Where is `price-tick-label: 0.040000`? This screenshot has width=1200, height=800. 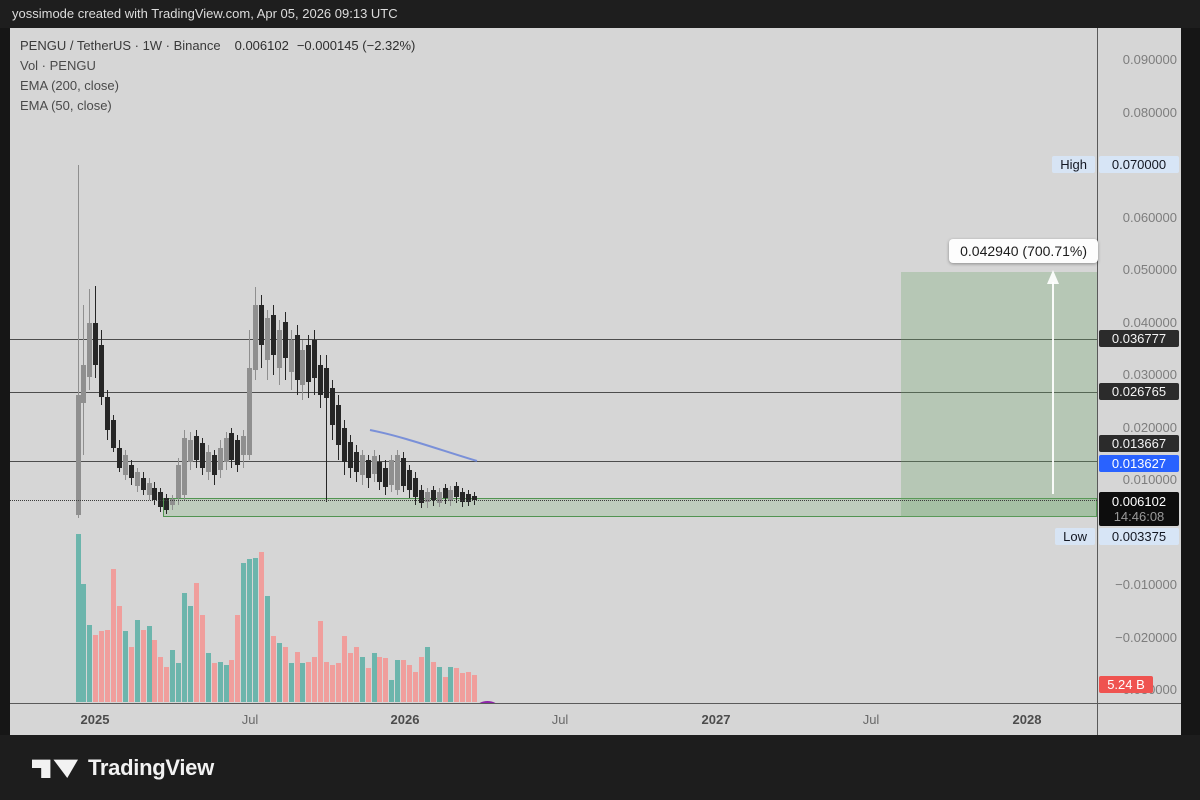
price-tick-label: 0.040000 is located at coordinates (1149, 322).